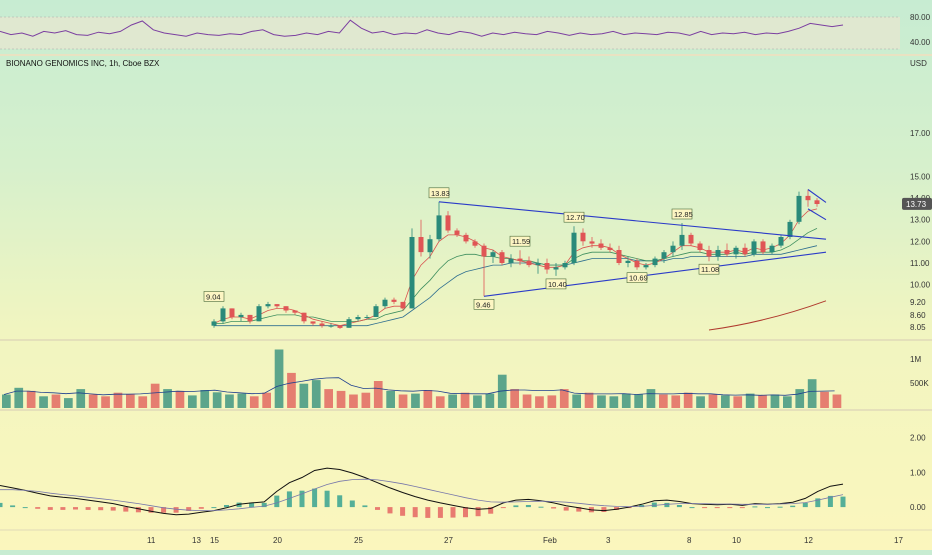 Image resolution: width=932 pixels, height=555 pixels. I want to click on price-tick: 15.00, so click(920, 177).